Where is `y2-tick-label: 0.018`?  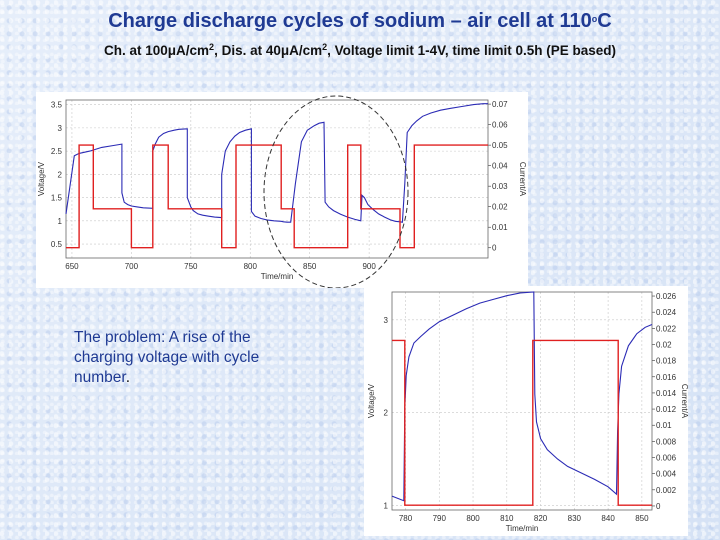 y2-tick-label: 0.018 is located at coordinates (666, 361).